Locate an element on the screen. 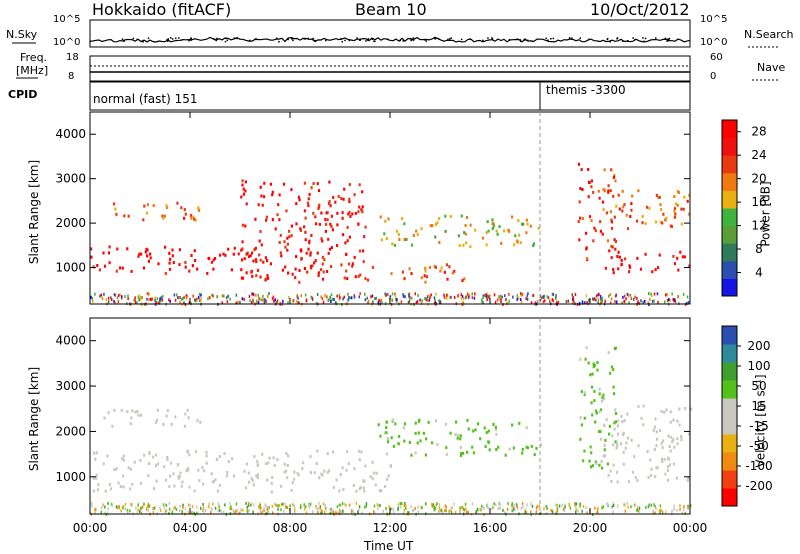  velocity-colorbar-tick-label: -50 is located at coordinates (759, 446).